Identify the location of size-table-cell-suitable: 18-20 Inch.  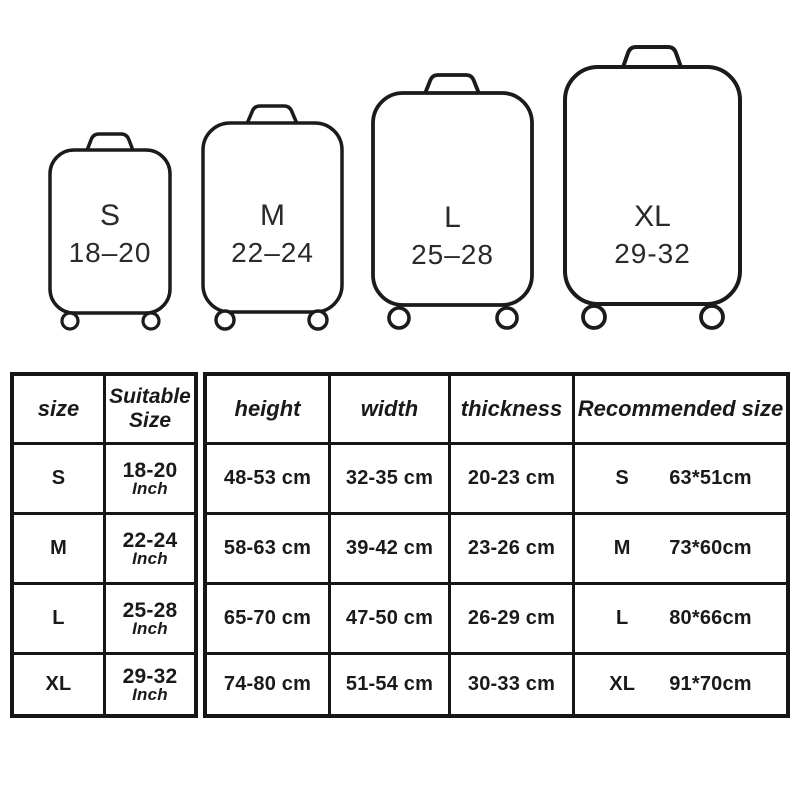
(148, 477).